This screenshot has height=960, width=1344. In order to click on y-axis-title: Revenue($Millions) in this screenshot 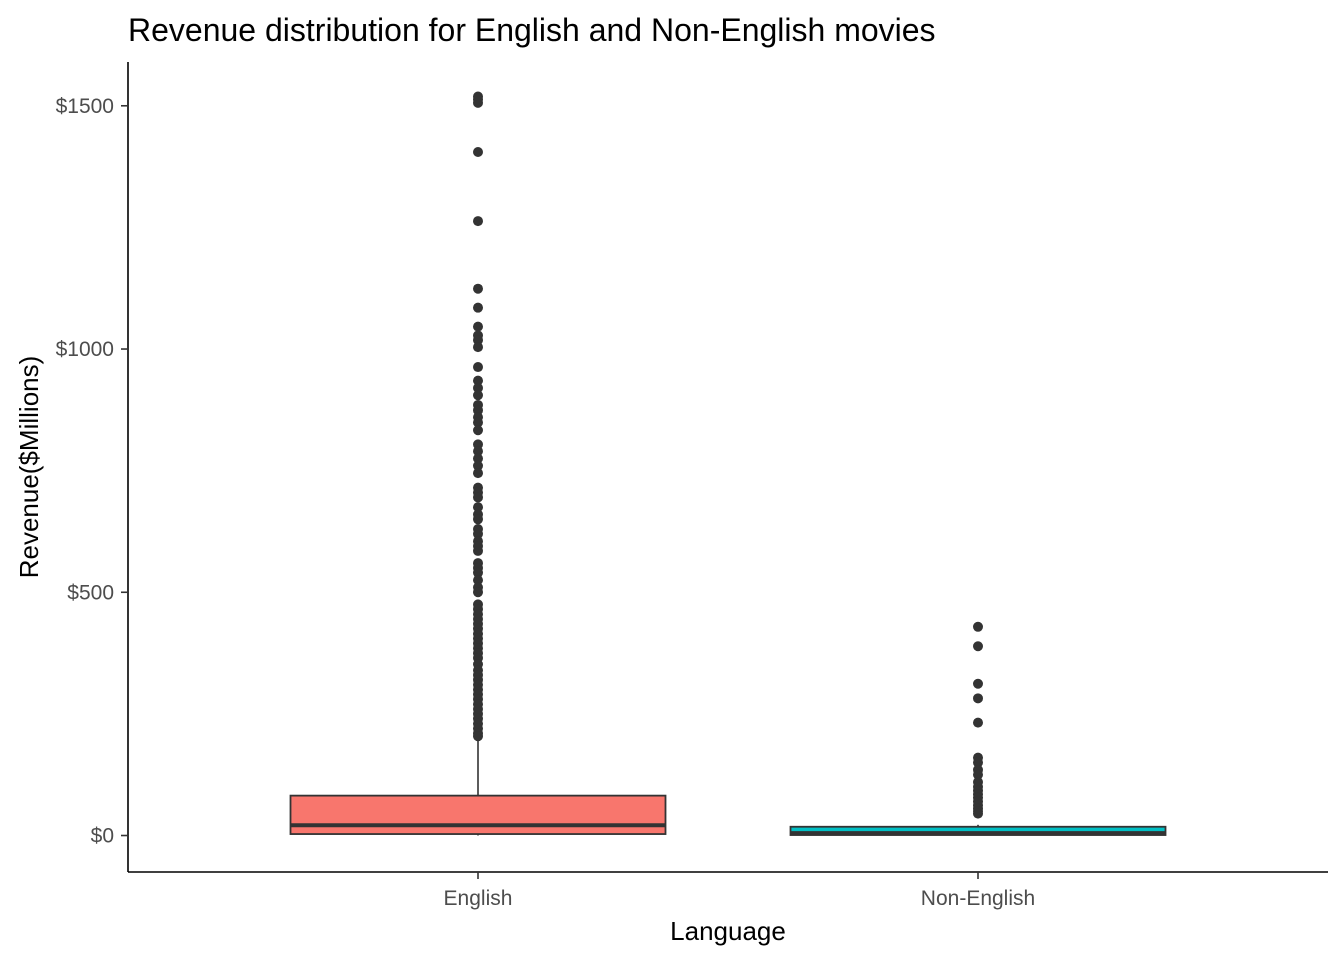, I will do `click(29, 467)`.